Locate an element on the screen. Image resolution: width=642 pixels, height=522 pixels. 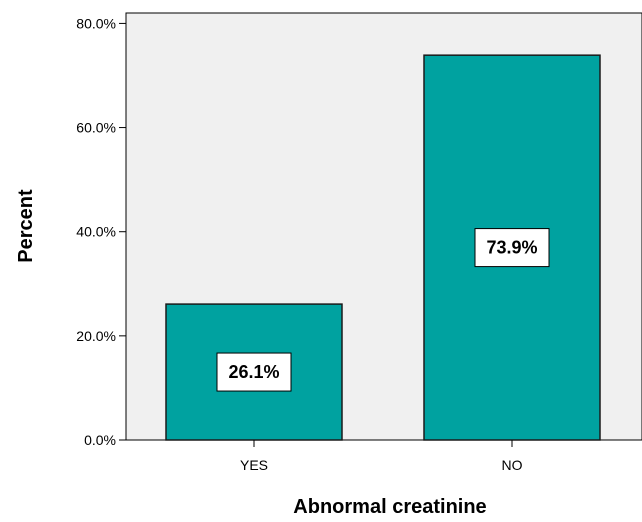
x-tick-label: YES is located at coordinates (254, 465).